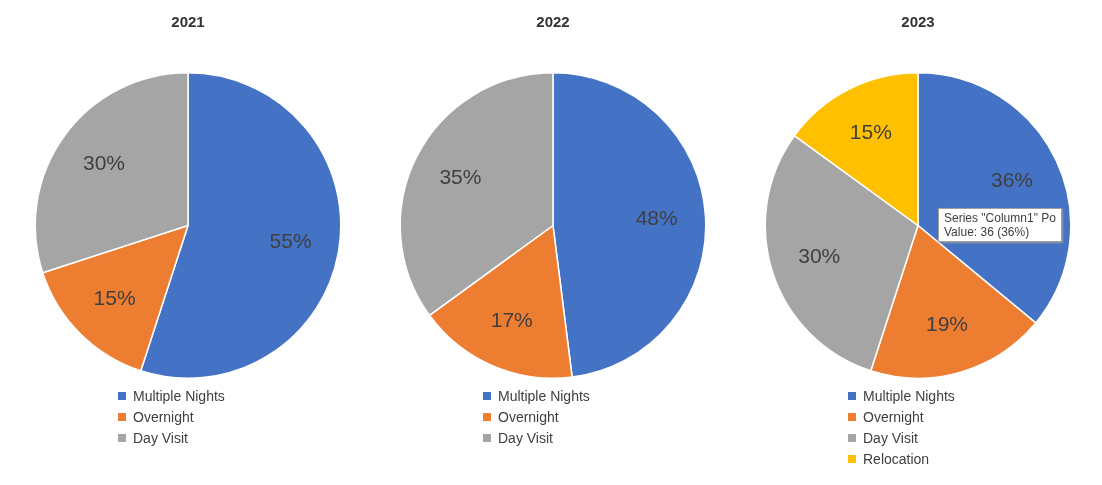 This screenshot has width=1102, height=485. What do you see at coordinates (188, 22) in the screenshot?
I see `chart-title: 2021` at bounding box center [188, 22].